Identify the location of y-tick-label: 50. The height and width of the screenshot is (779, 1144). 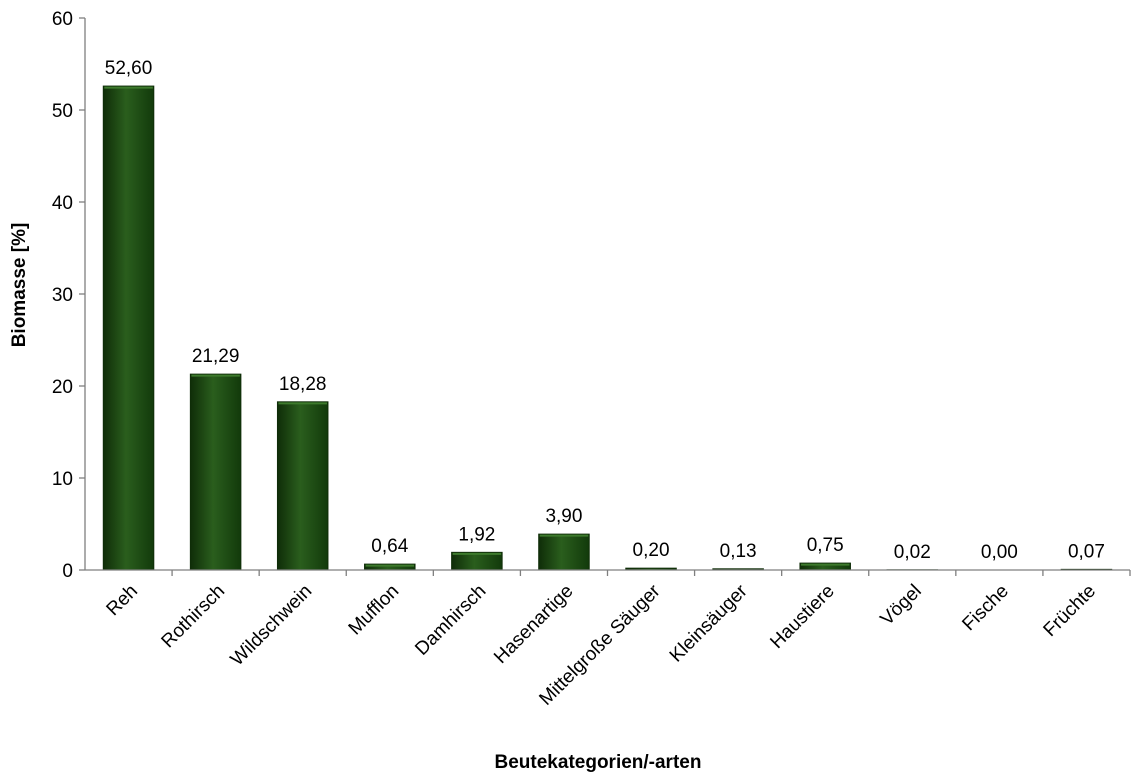
(62, 111).